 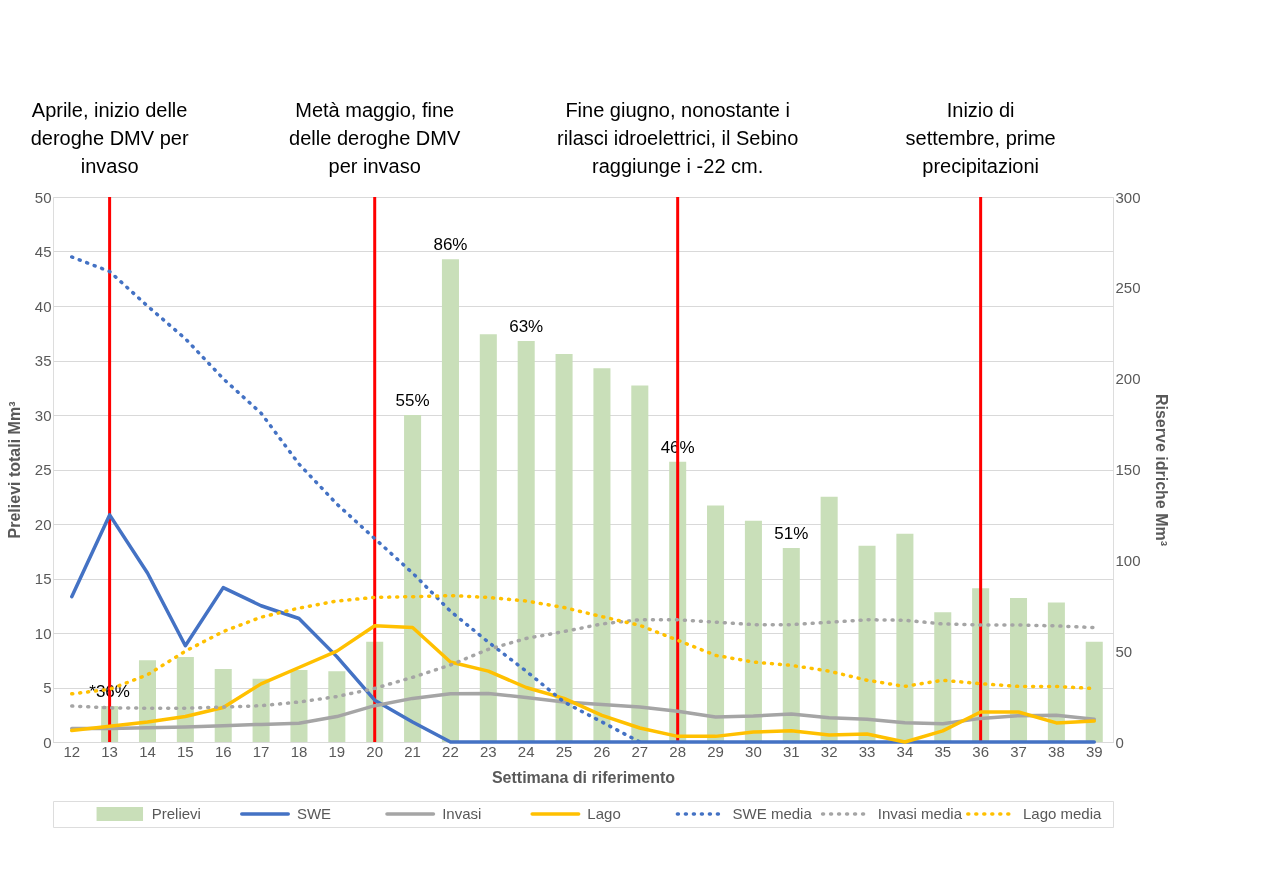 I want to click on x-tick-label: 30, so click(x=753, y=751).